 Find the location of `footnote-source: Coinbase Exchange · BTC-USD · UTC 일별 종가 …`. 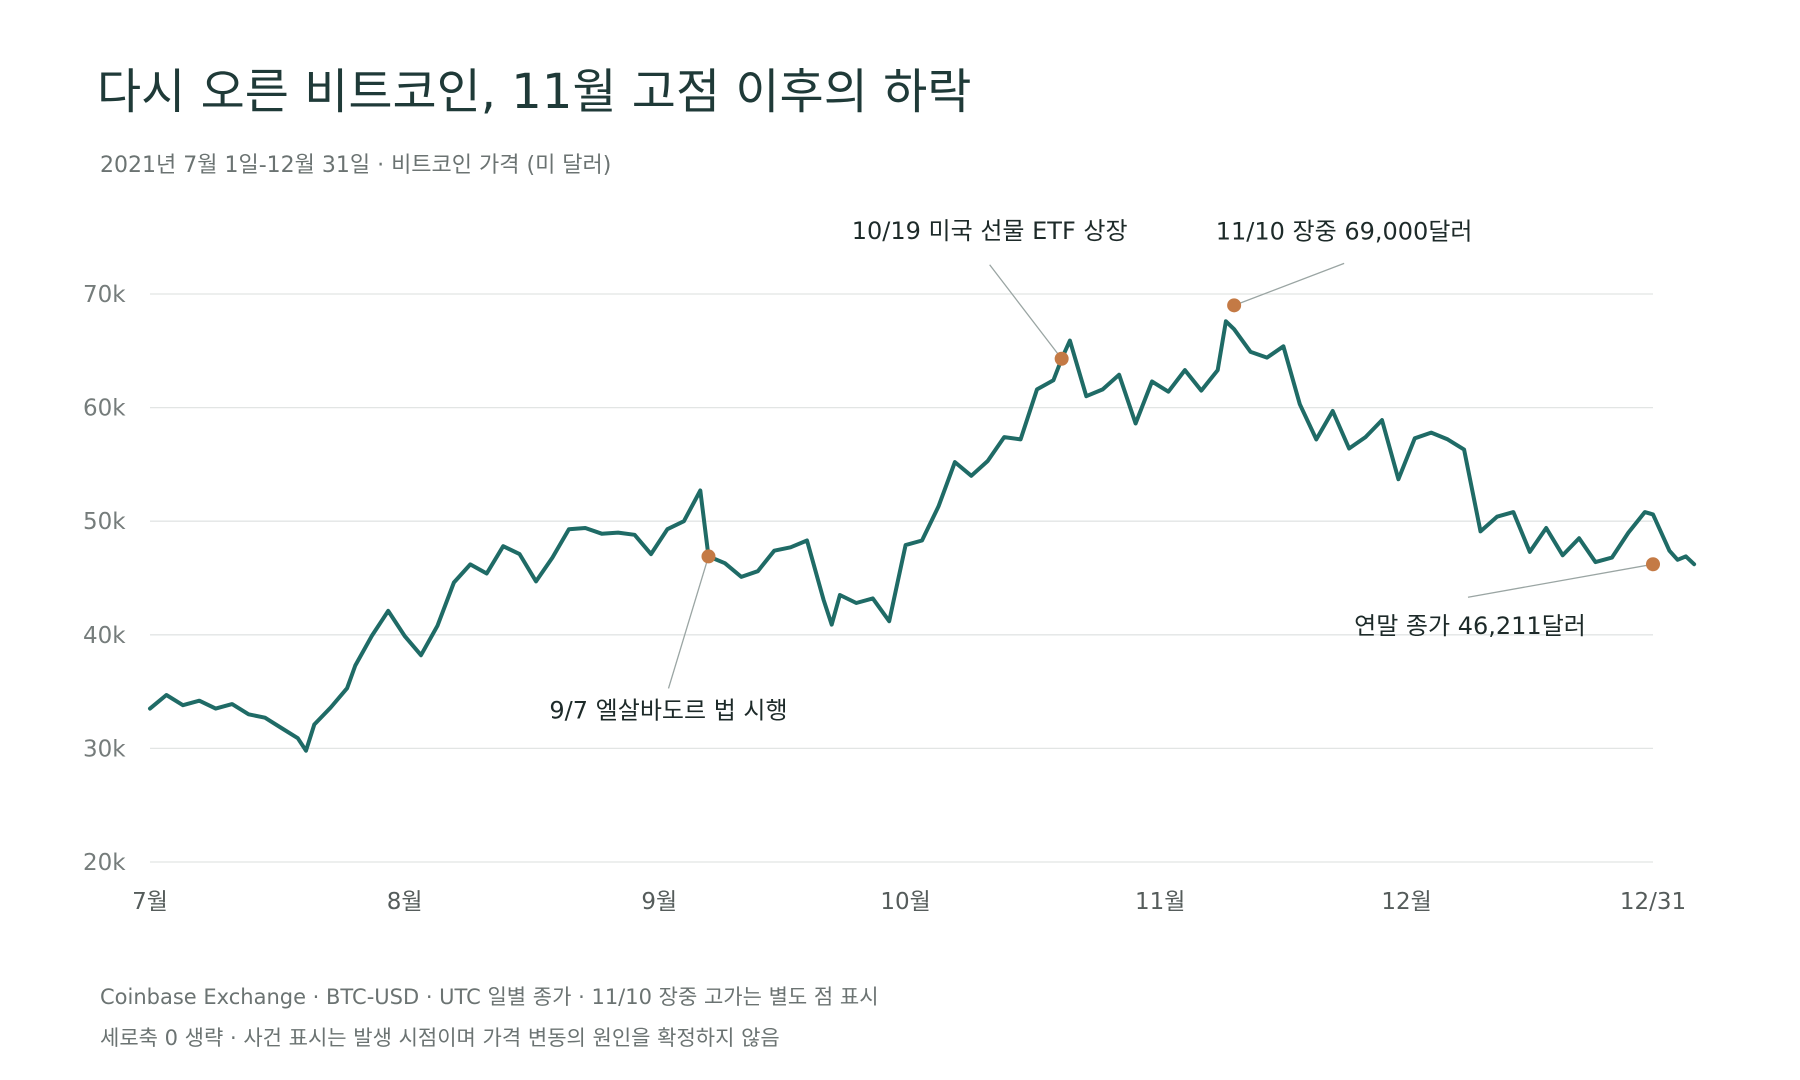

footnote-source: Coinbase Exchange · BTC-USD · UTC 일별 종가 … is located at coordinates (489, 997).